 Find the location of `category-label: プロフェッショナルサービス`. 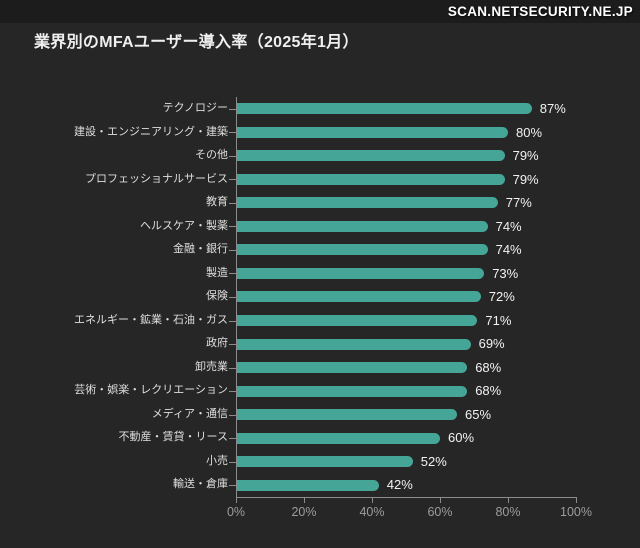

category-label: プロフェッショナルサービス is located at coordinates (156, 178).